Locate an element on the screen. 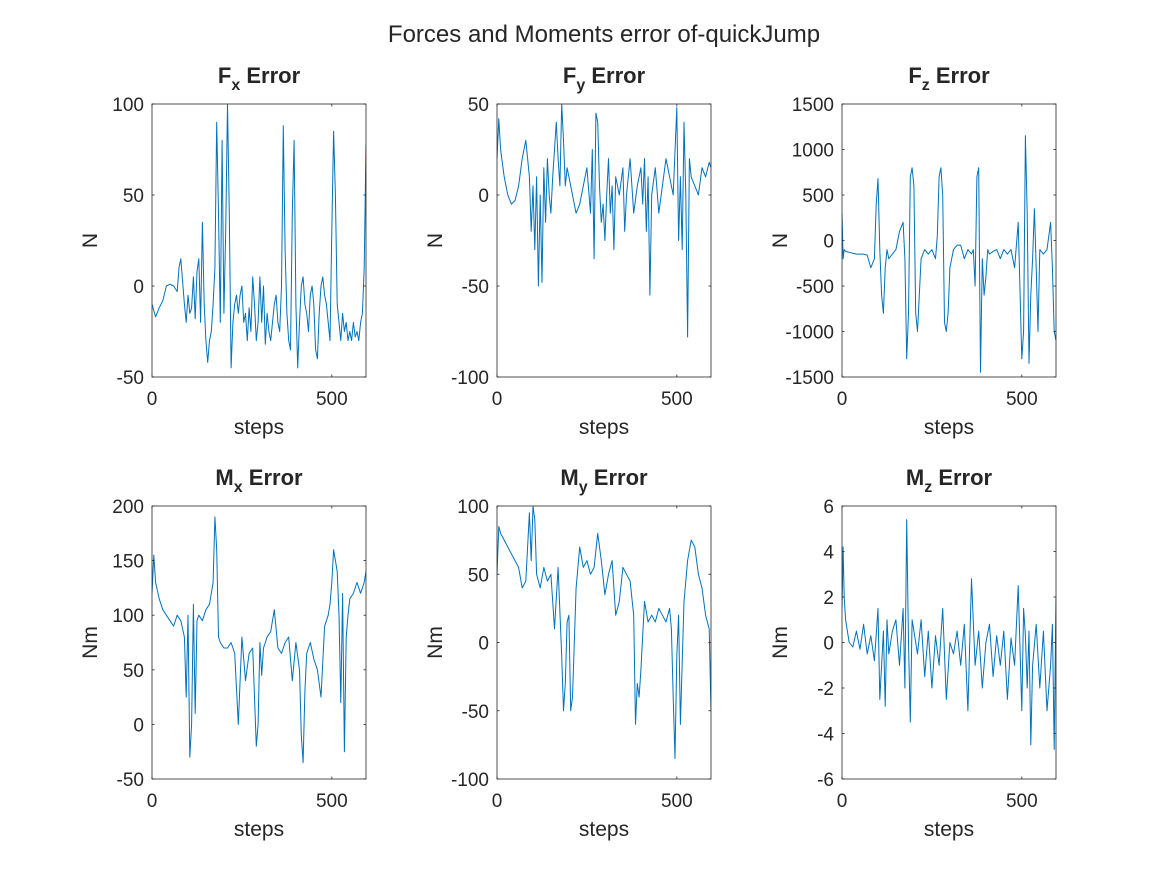  y-tick-label: -2 is located at coordinates (825, 689).